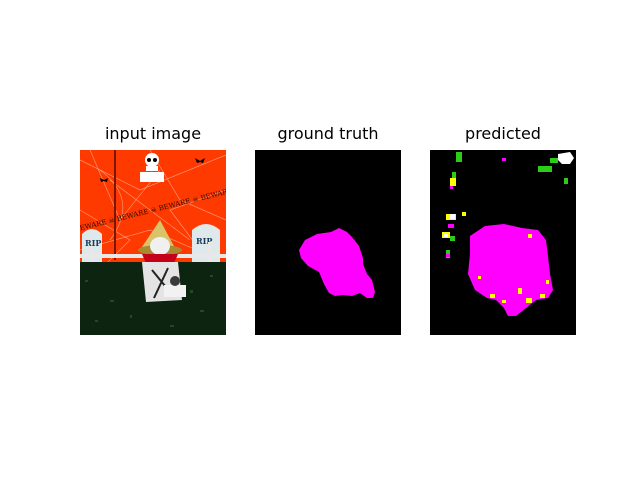  Describe the element at coordinates (93, 243) in the screenshot. I see `tombstone-left-text: RIP` at that location.